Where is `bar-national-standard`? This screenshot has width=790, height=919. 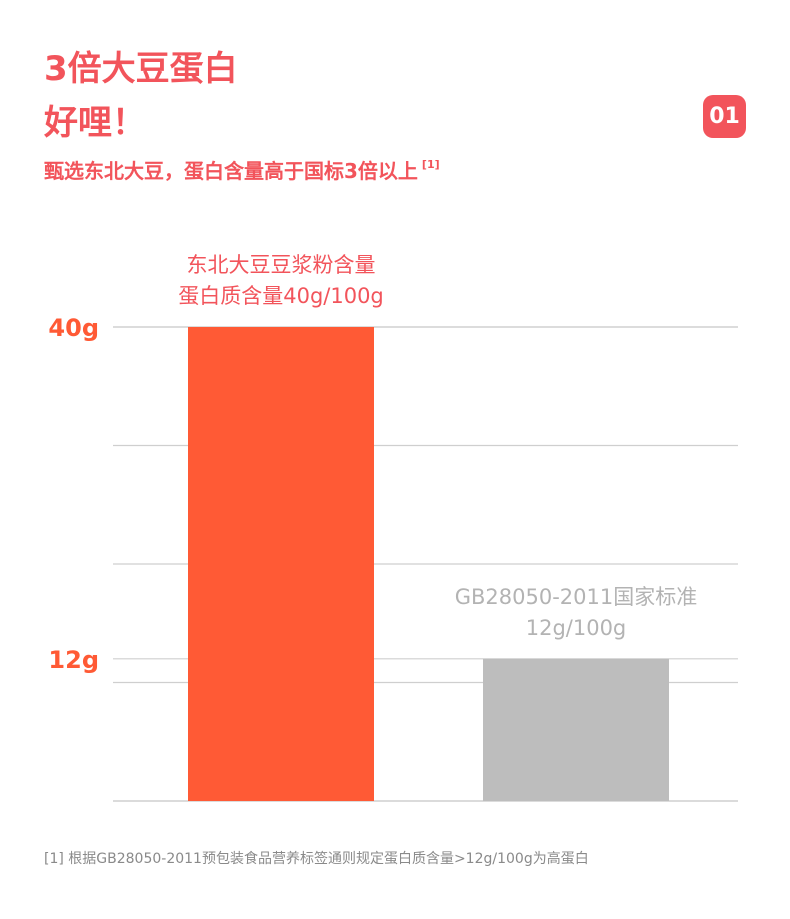
bar-national-standard is located at coordinates (576, 729).